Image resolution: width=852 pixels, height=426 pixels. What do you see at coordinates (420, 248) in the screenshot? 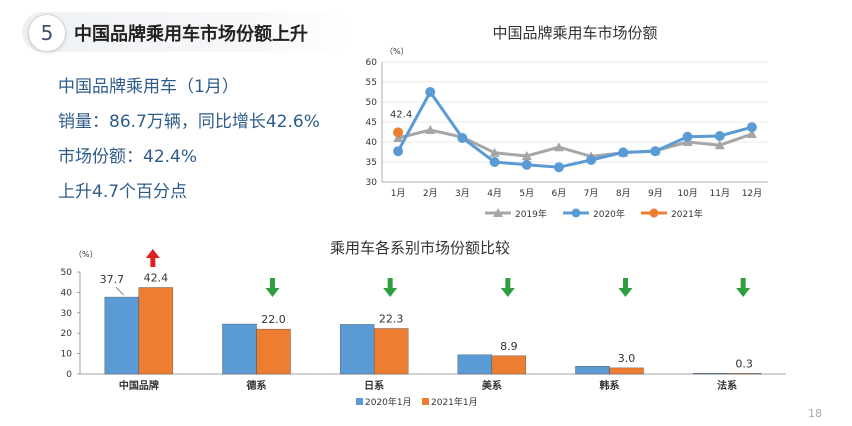
I see `bar-chart-title: 乘用车各系别市场份额比较` at bounding box center [420, 248].